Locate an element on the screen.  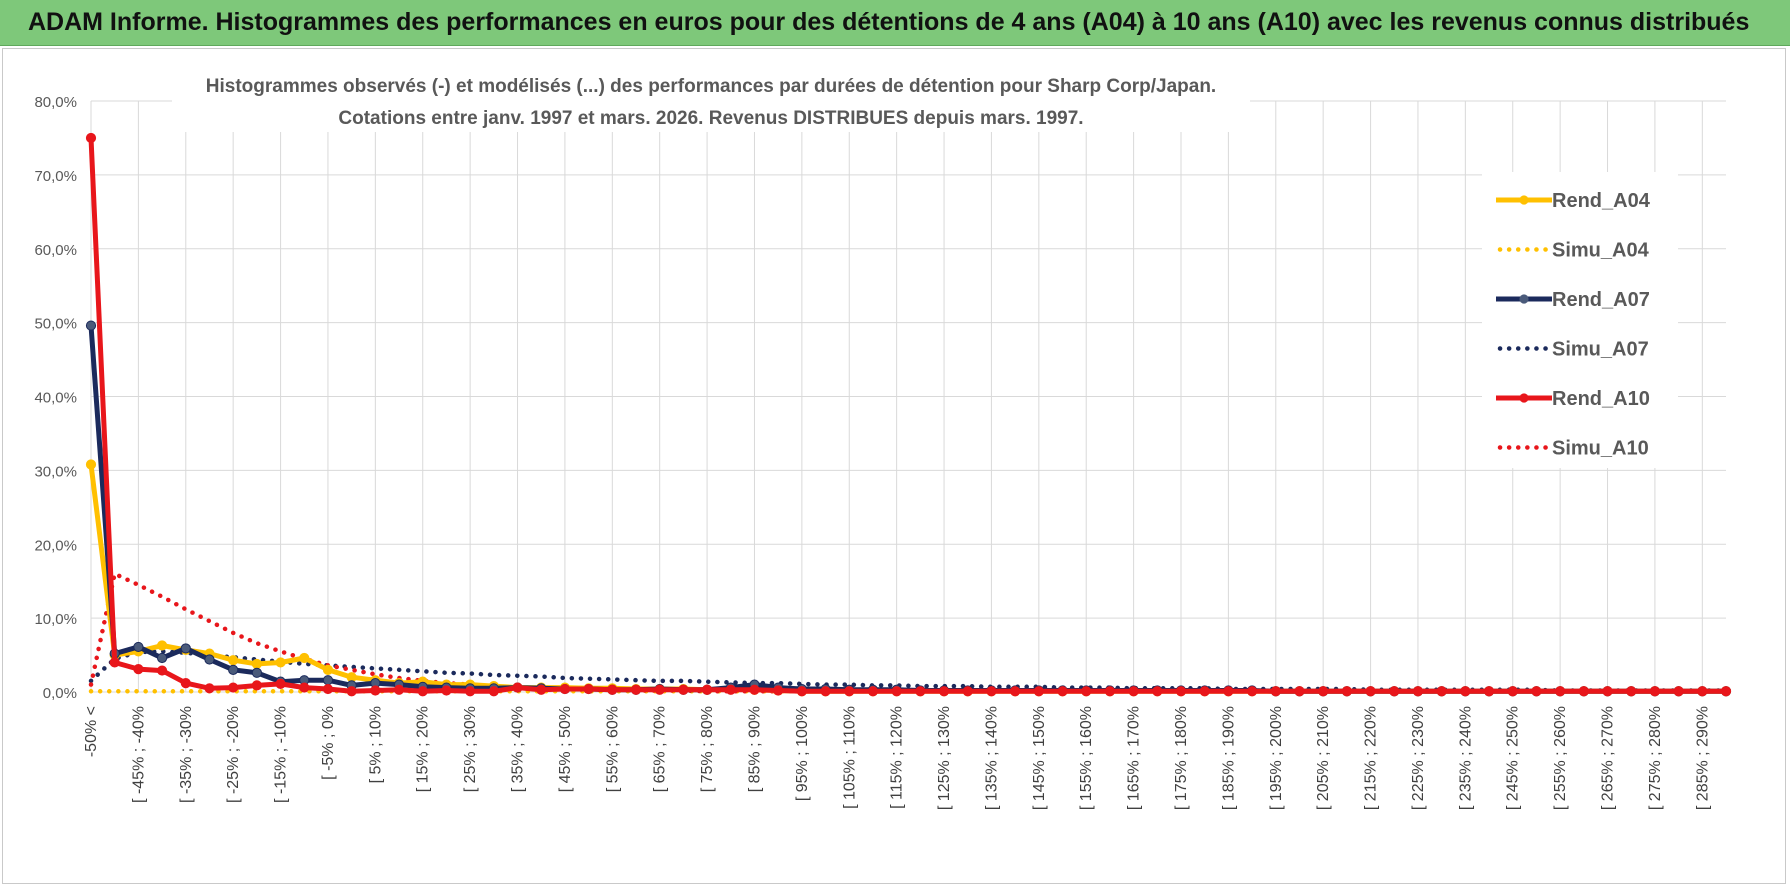
x-tick-label: [ 135% ; 140% is located at coordinates (991, 758).